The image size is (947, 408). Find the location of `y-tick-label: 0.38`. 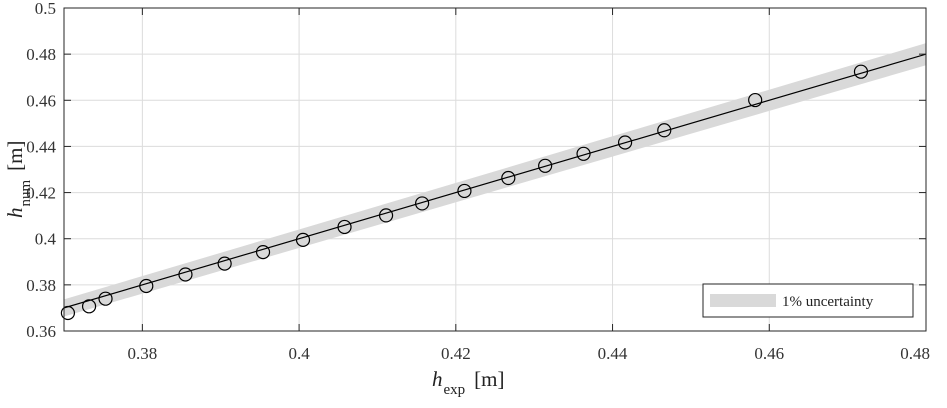

y-tick-label: 0.38 is located at coordinates (41, 285).